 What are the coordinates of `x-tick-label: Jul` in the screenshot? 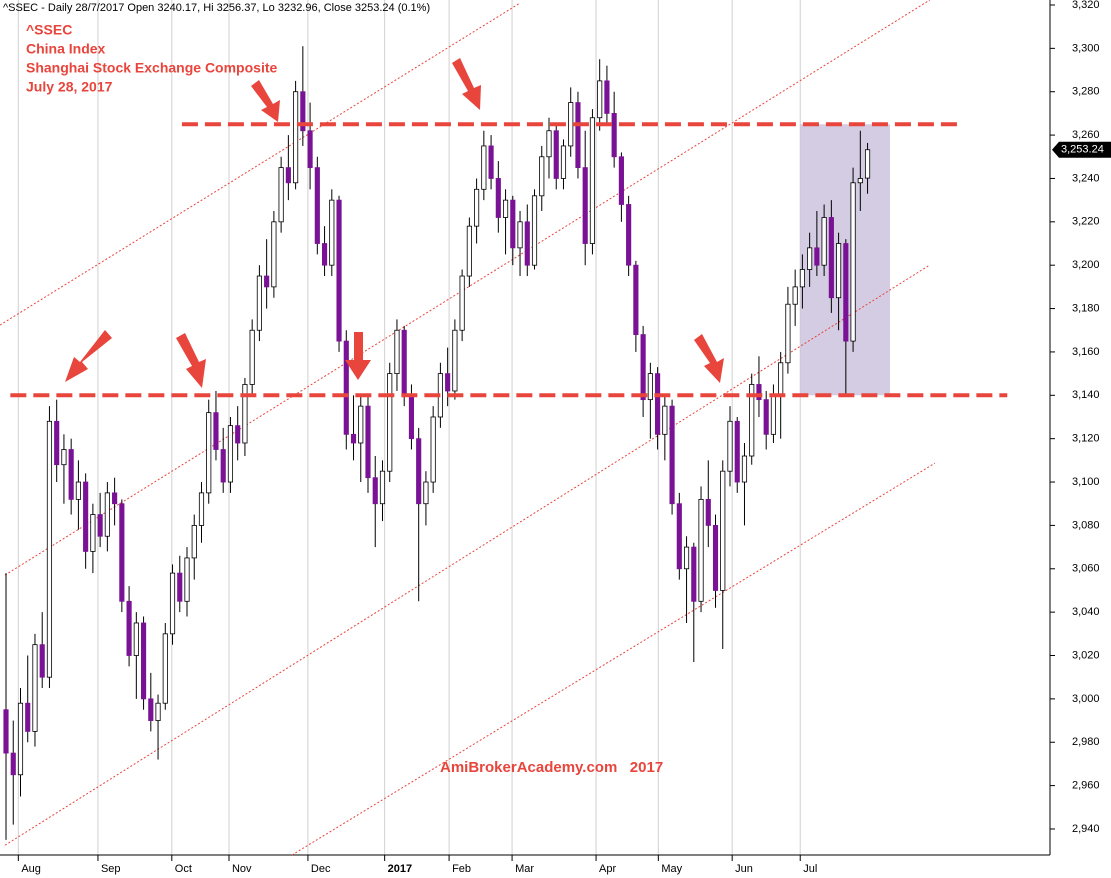 It's located at (810, 869).